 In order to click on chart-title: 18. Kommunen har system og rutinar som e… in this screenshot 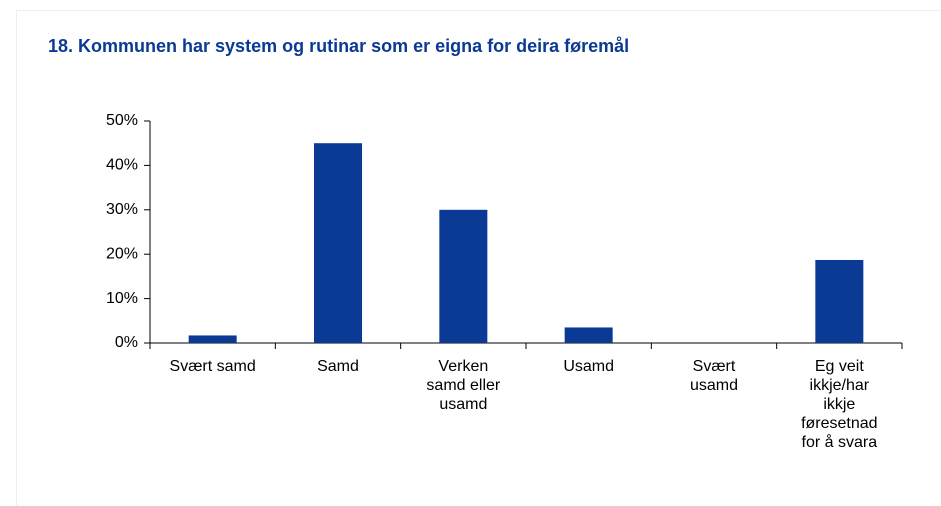, I will do `click(339, 46)`.